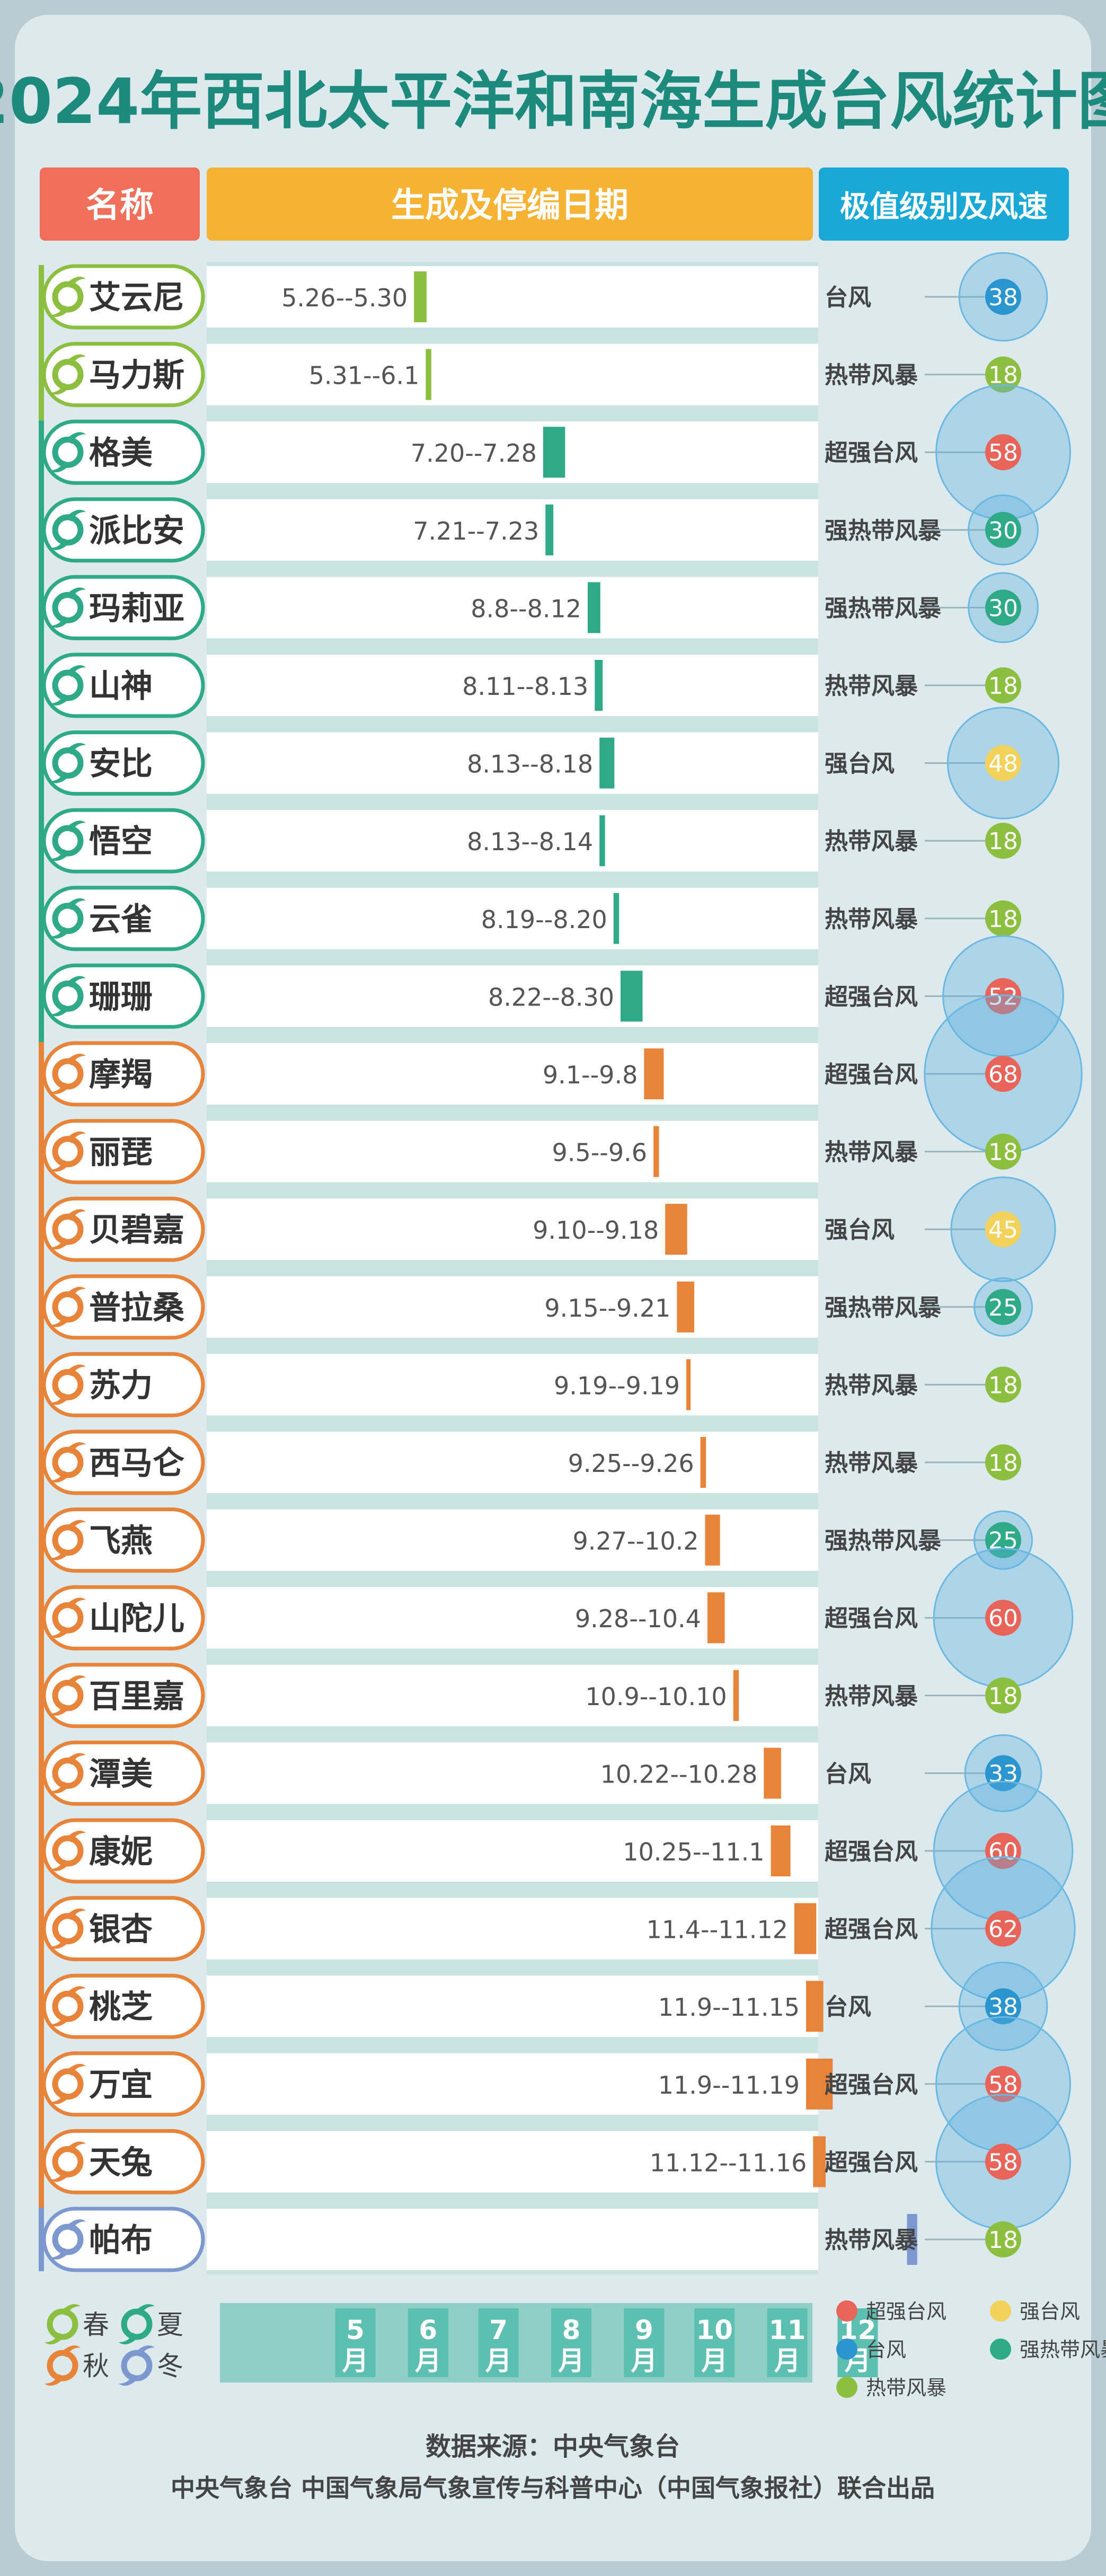 The image size is (1106, 2576). Describe the element at coordinates (717, 1930) in the screenshot. I see `date-range-label: 11.4--11.12` at that location.